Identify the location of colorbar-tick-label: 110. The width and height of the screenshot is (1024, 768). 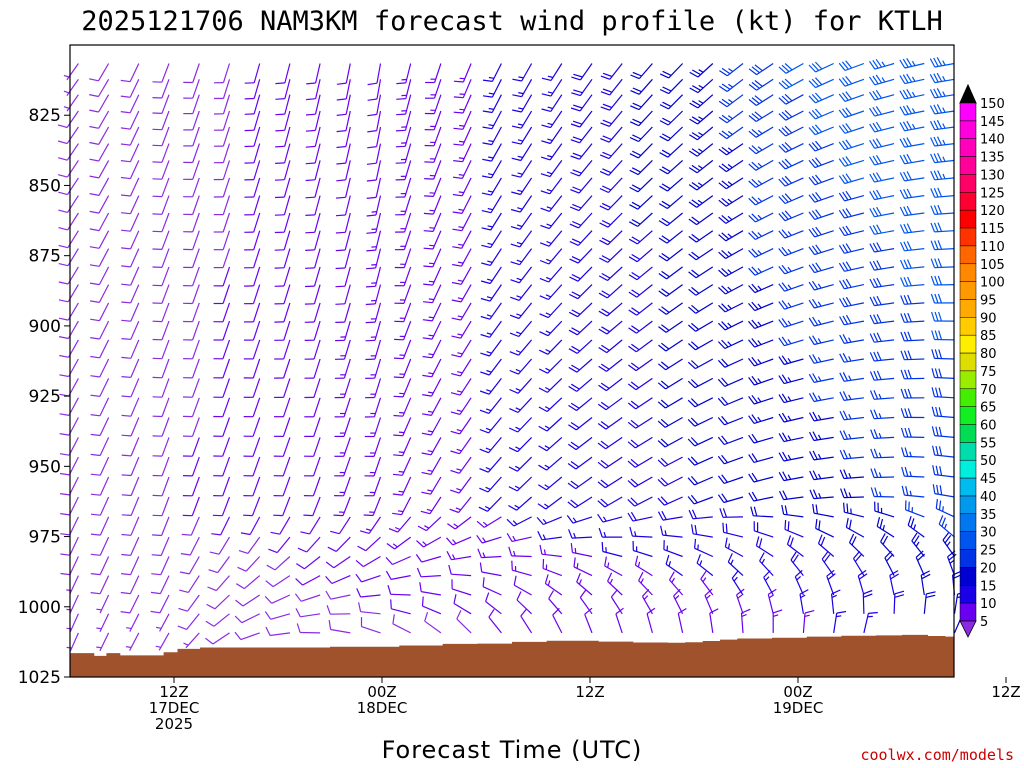
(992, 247).